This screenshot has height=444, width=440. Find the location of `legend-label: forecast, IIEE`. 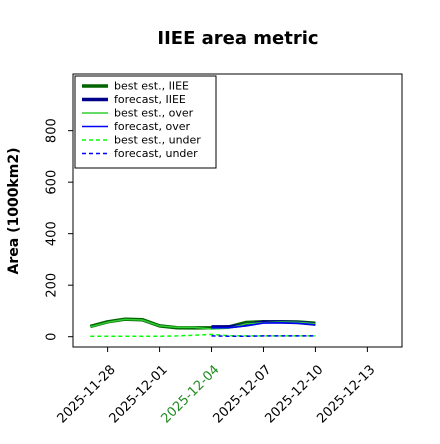

legend-label: forecast, IIEE is located at coordinates (150, 99).